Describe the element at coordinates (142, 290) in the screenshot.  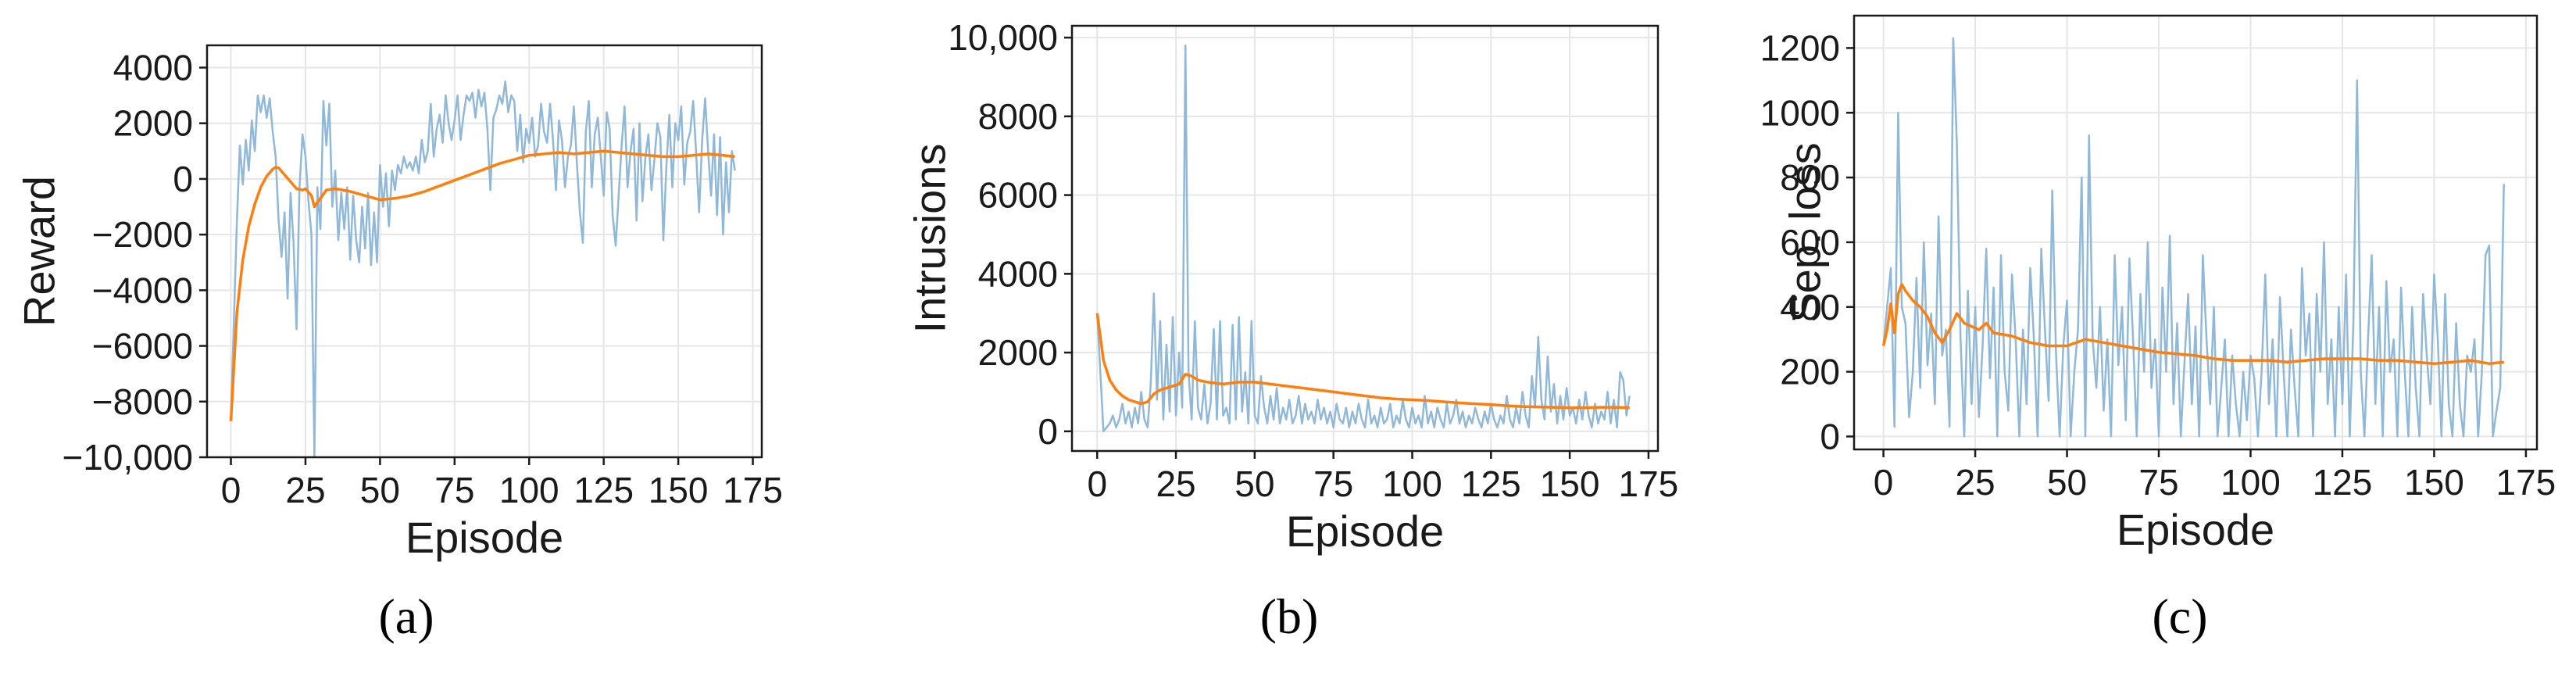
I see `y-tick-label: −4000` at that location.